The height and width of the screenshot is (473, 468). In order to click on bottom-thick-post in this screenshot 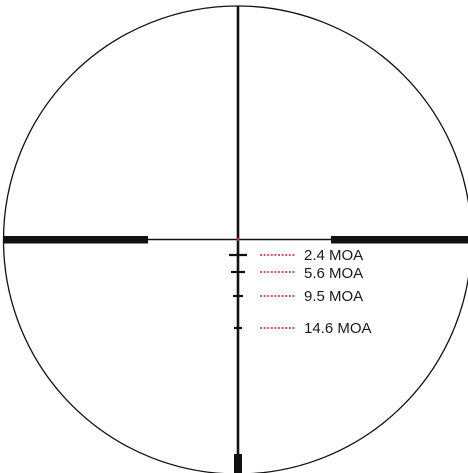, I will do `click(238, 463)`.